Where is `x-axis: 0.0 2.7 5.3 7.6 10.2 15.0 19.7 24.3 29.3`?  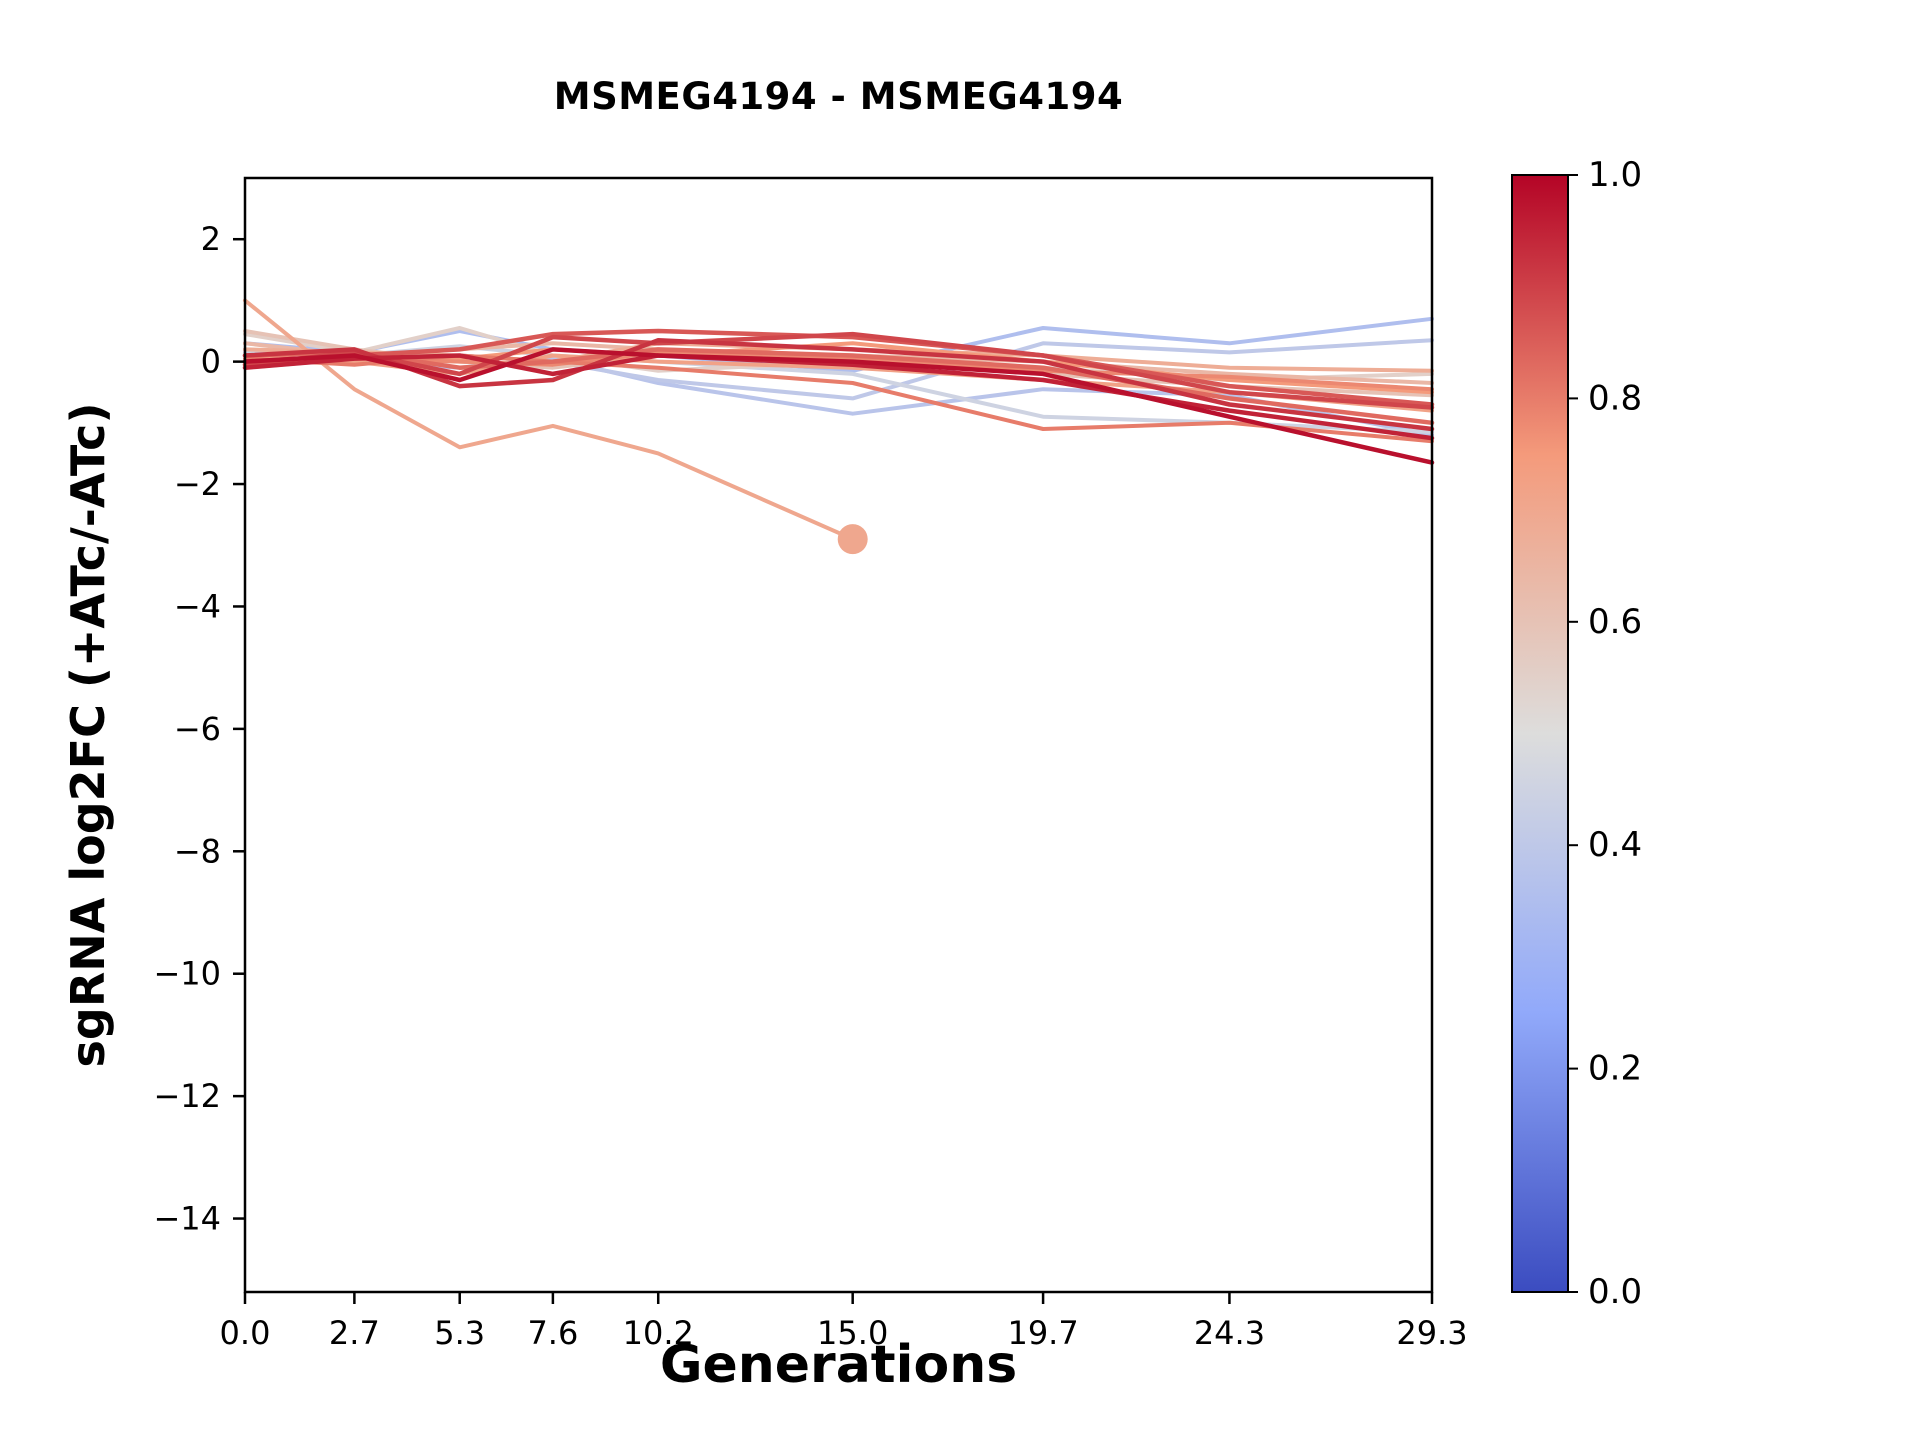 x-axis: 0.0 2.7 5.3 7.6 10.2 15.0 19.7 24.3 29.3 is located at coordinates (844, 1322).